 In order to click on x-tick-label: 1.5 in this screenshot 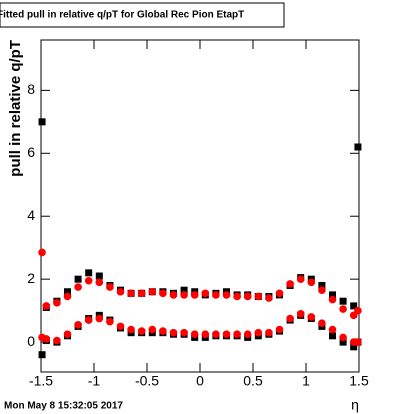, I will do `click(359, 381)`.